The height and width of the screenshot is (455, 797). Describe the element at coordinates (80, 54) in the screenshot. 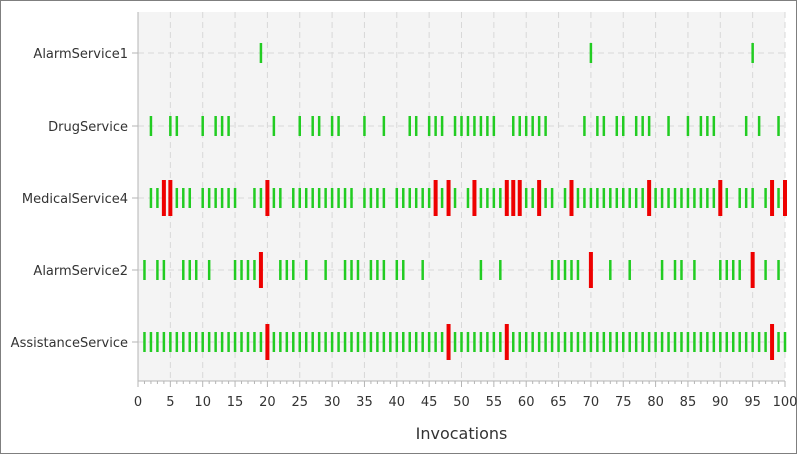

I see `y-tick-label: AlarmService1` at that location.